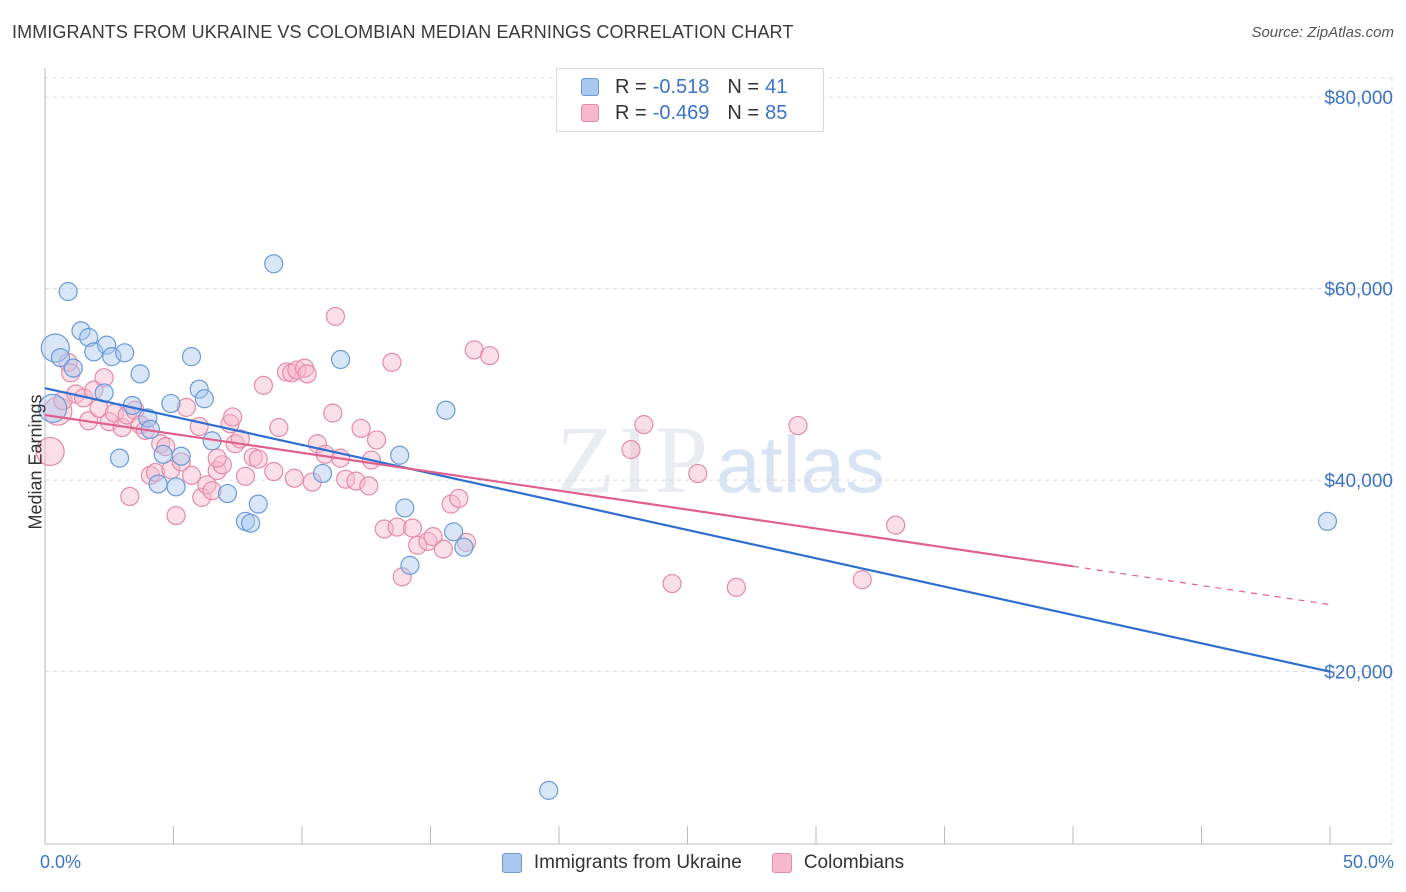 The image size is (1406, 892). I want to click on series-swatch-colombians, so click(781, 863).